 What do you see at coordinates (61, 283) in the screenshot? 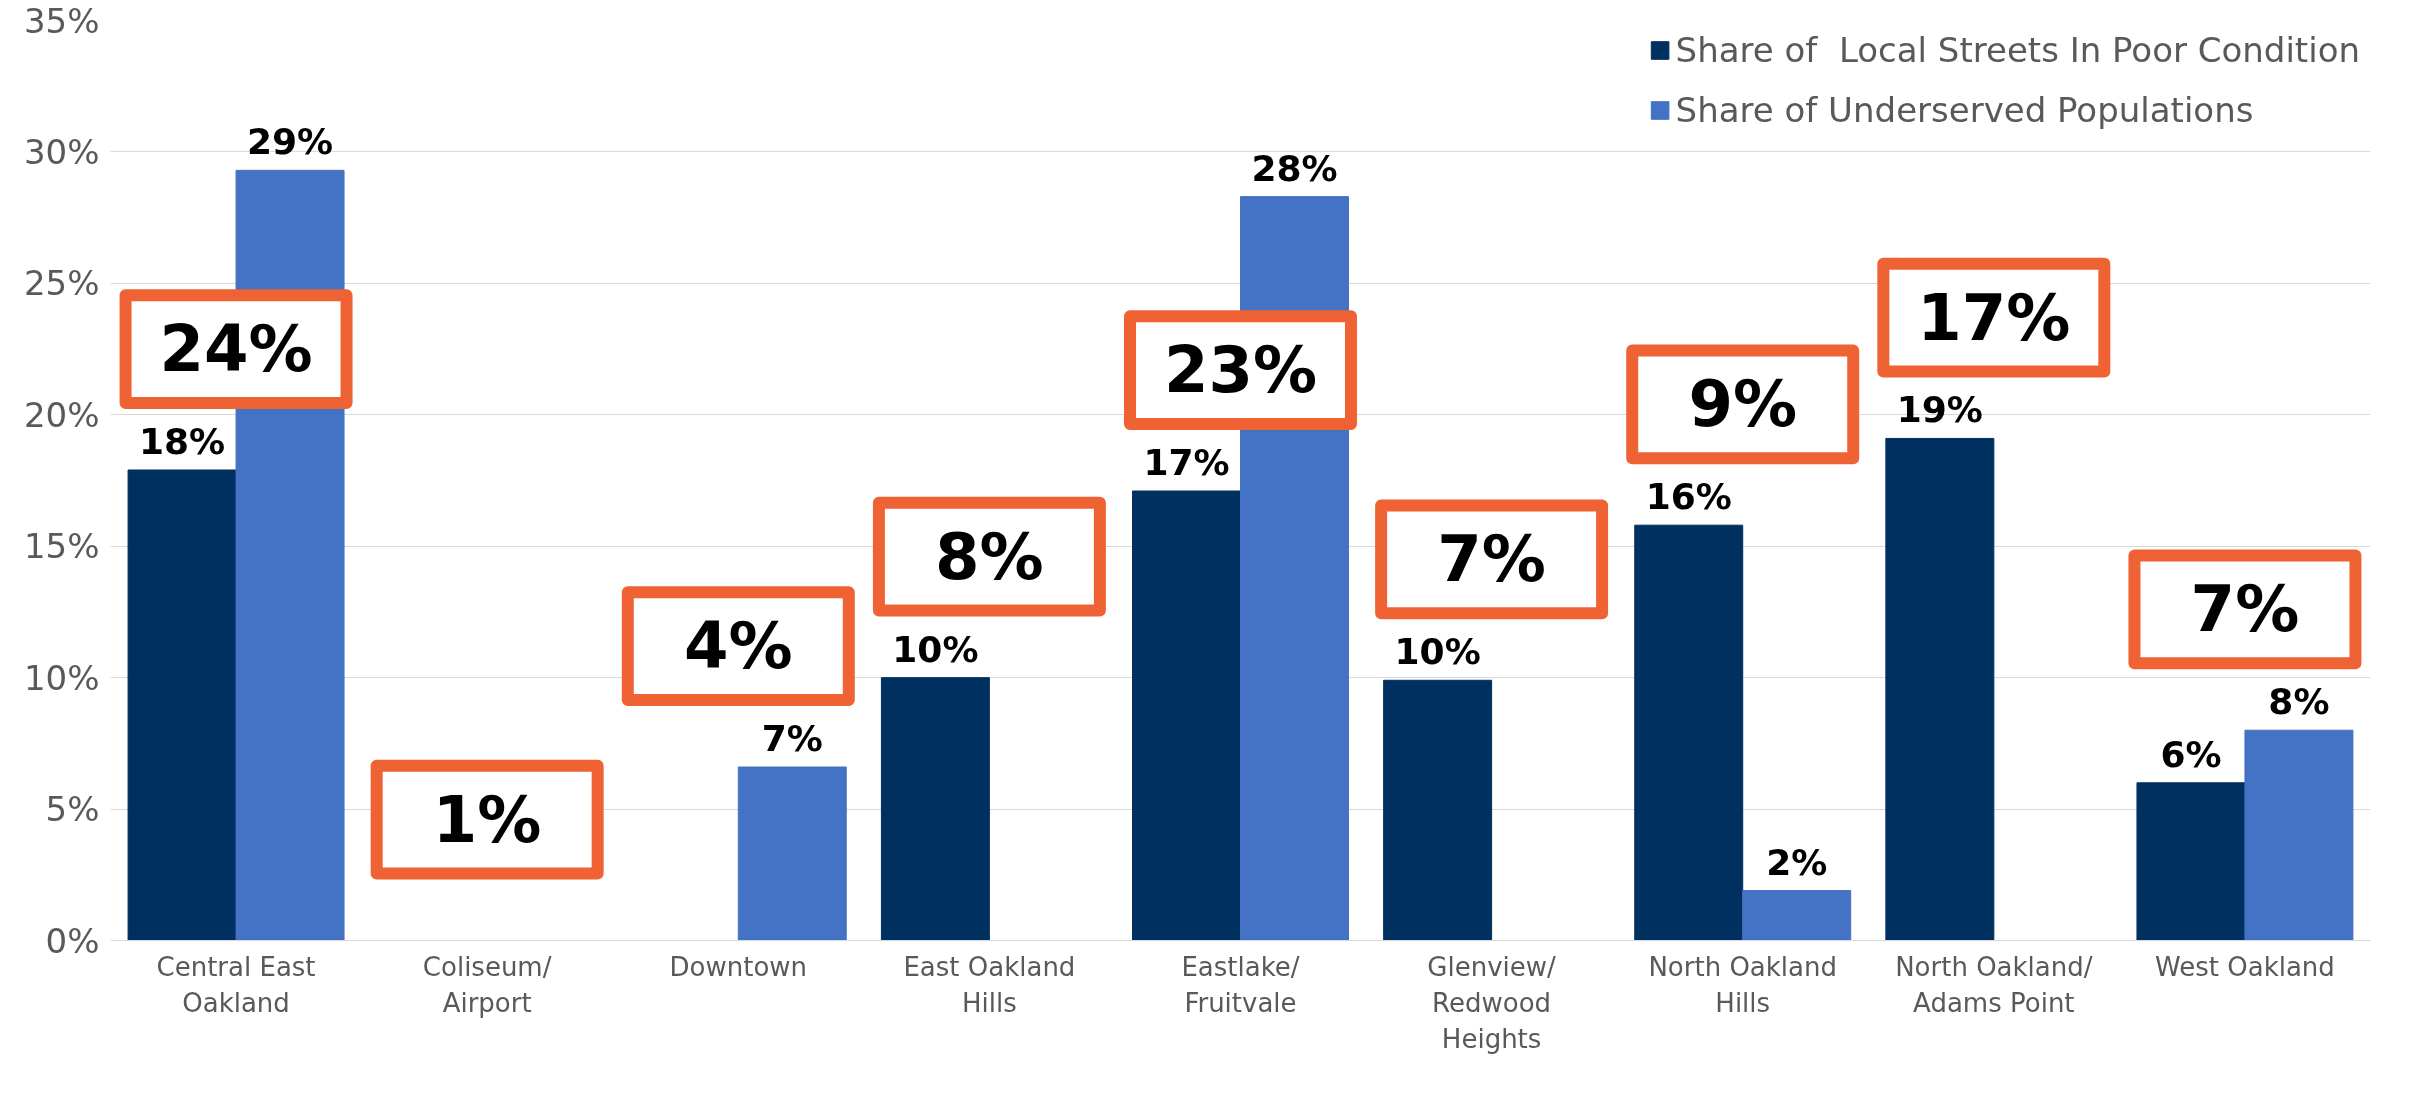
I see `y-tick-label: 25%` at bounding box center [61, 283].